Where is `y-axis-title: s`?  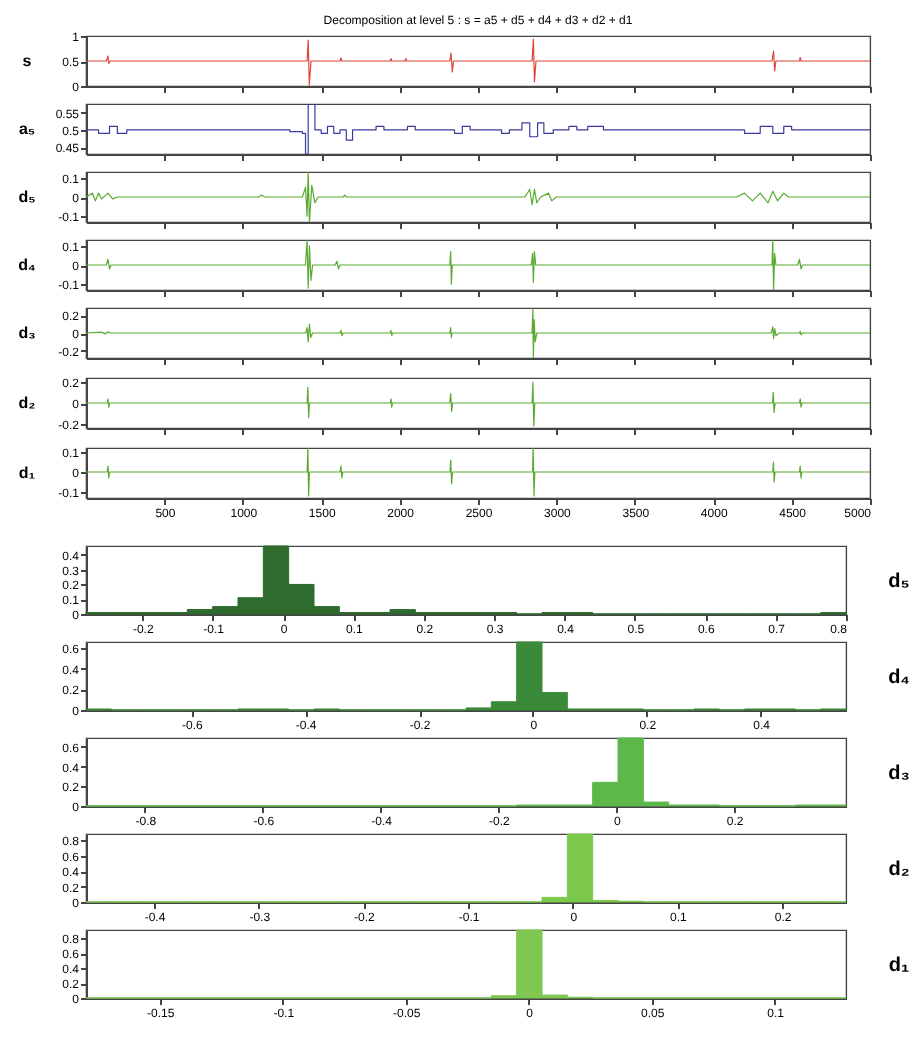 y-axis-title: s is located at coordinates (27, 61).